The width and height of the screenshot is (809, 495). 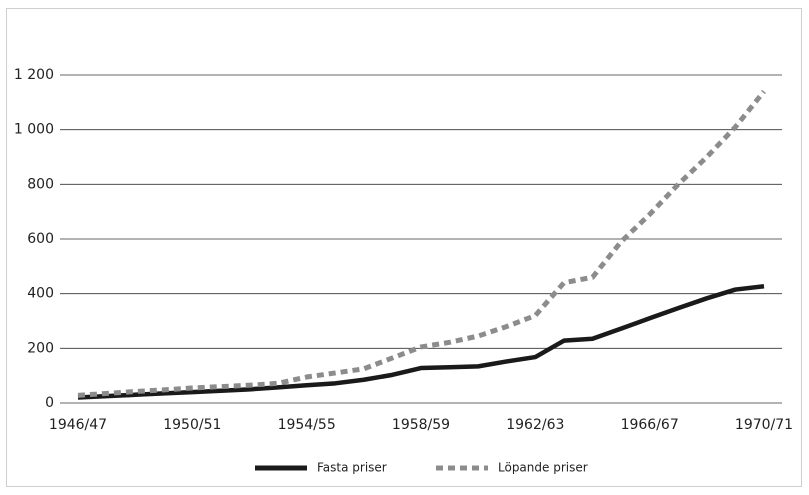 What do you see at coordinates (192, 425) in the screenshot?
I see `x-tick-label: 1950/51` at bounding box center [192, 425].